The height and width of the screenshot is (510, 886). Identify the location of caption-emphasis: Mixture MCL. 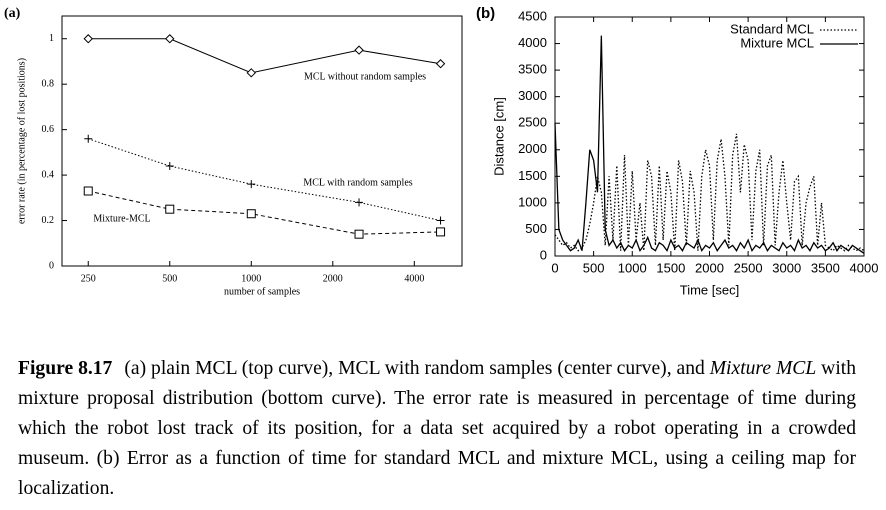
(763, 368).